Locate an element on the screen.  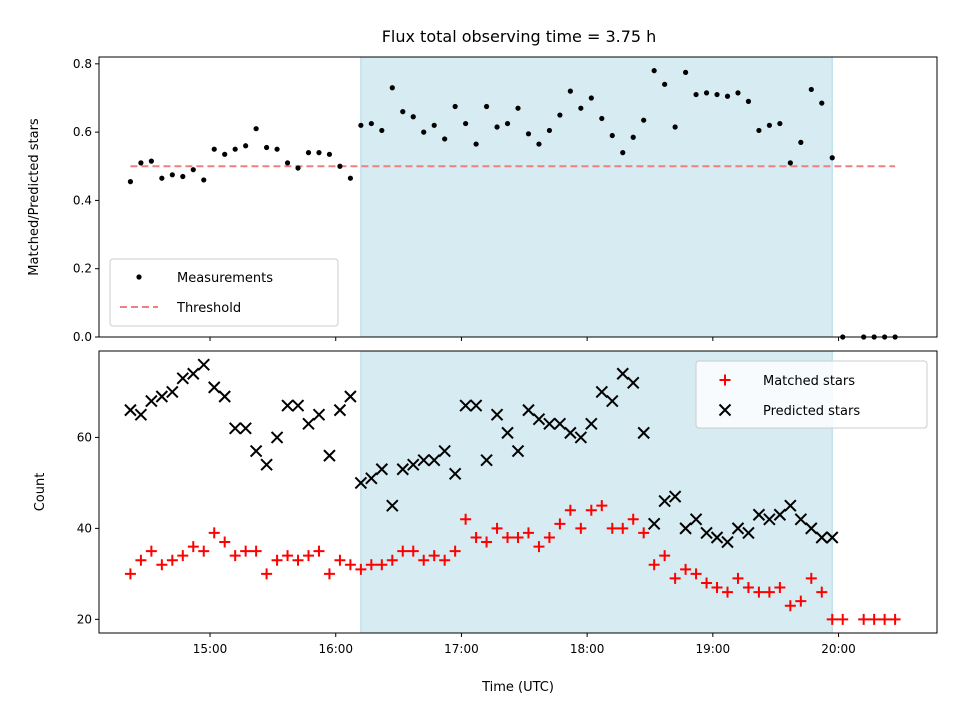
bottom-xtick-label: 15:00 is located at coordinates (210, 649).